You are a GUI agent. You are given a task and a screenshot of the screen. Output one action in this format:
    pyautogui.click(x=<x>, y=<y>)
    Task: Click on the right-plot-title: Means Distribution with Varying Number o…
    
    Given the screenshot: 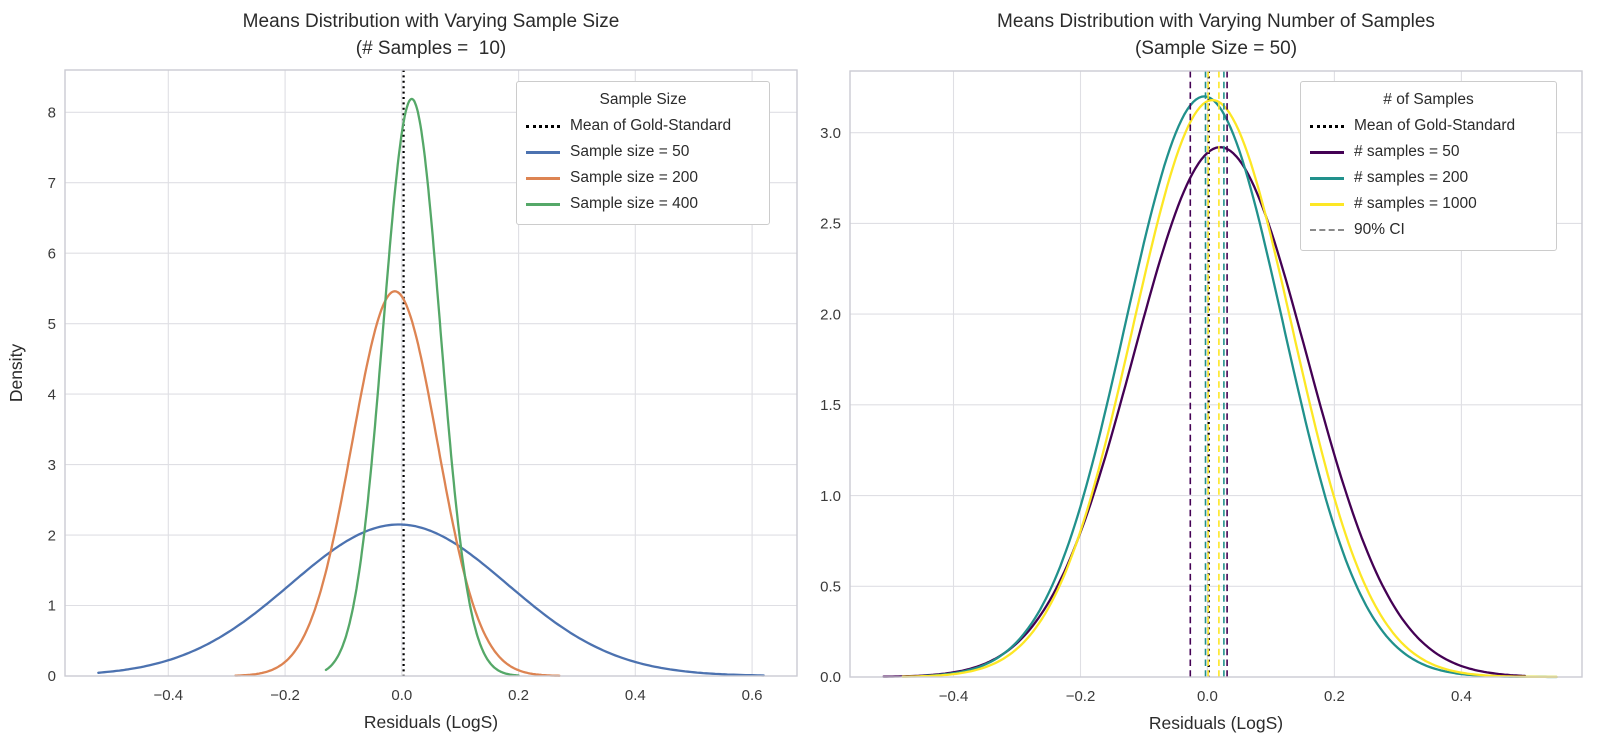 What is the action you would take?
    pyautogui.click(x=1216, y=35)
    